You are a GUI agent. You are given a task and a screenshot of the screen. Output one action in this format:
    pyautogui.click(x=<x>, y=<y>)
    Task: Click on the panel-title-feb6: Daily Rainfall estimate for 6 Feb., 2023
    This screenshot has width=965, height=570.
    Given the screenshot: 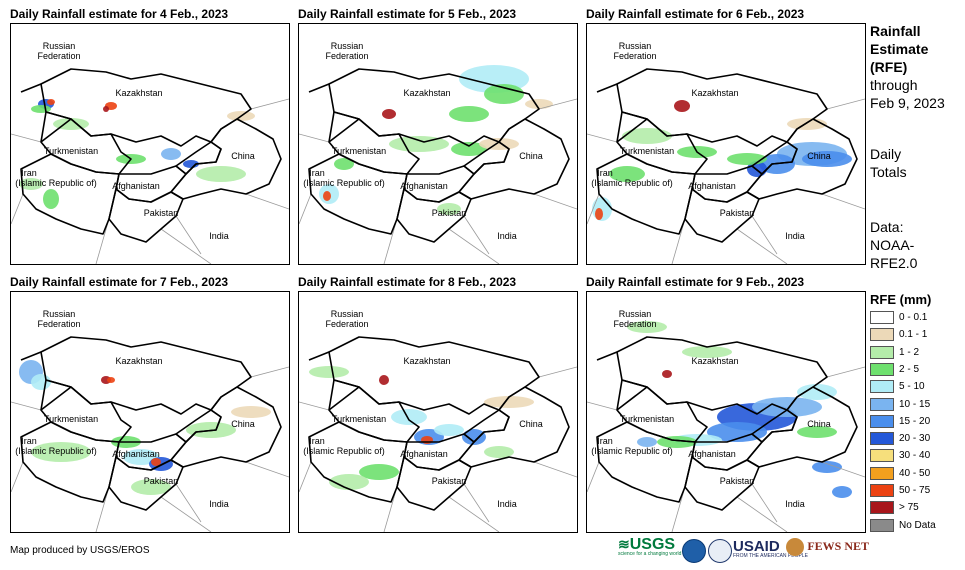 What is the action you would take?
    pyautogui.click(x=695, y=14)
    